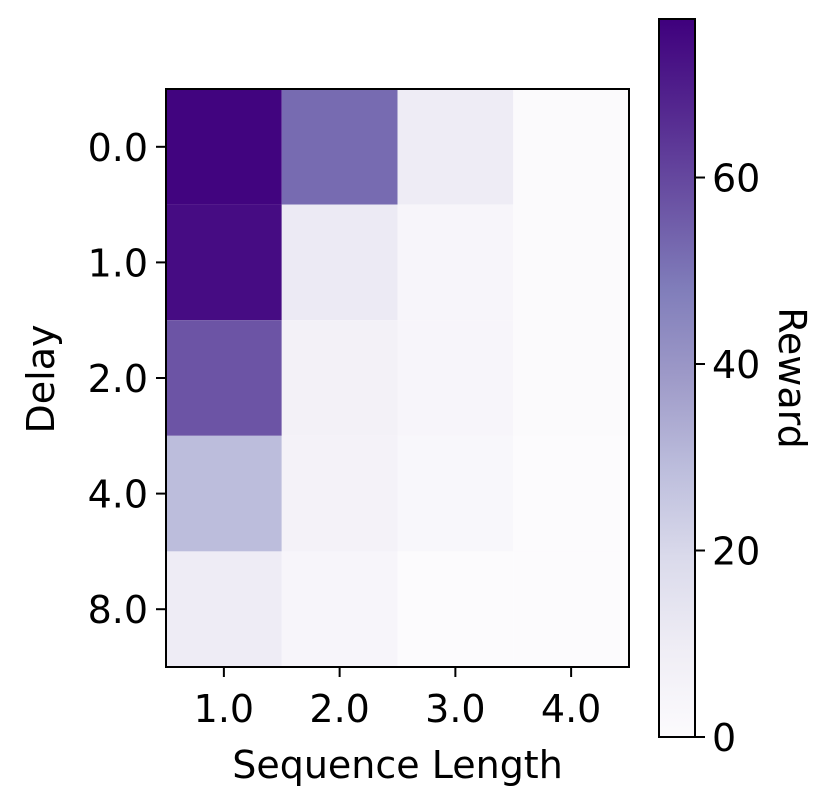 This screenshot has height=806, width=830. What do you see at coordinates (118, 495) in the screenshot?
I see `y-tick-label: 4.0` at bounding box center [118, 495].